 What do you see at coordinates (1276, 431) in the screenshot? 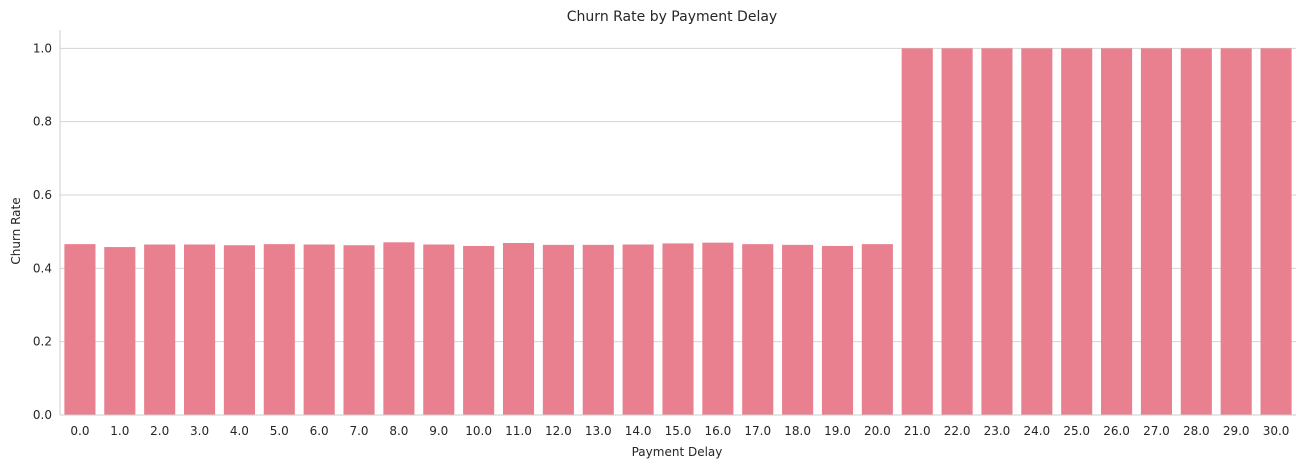
I see `x-tick-label: 30.0` at bounding box center [1276, 431].